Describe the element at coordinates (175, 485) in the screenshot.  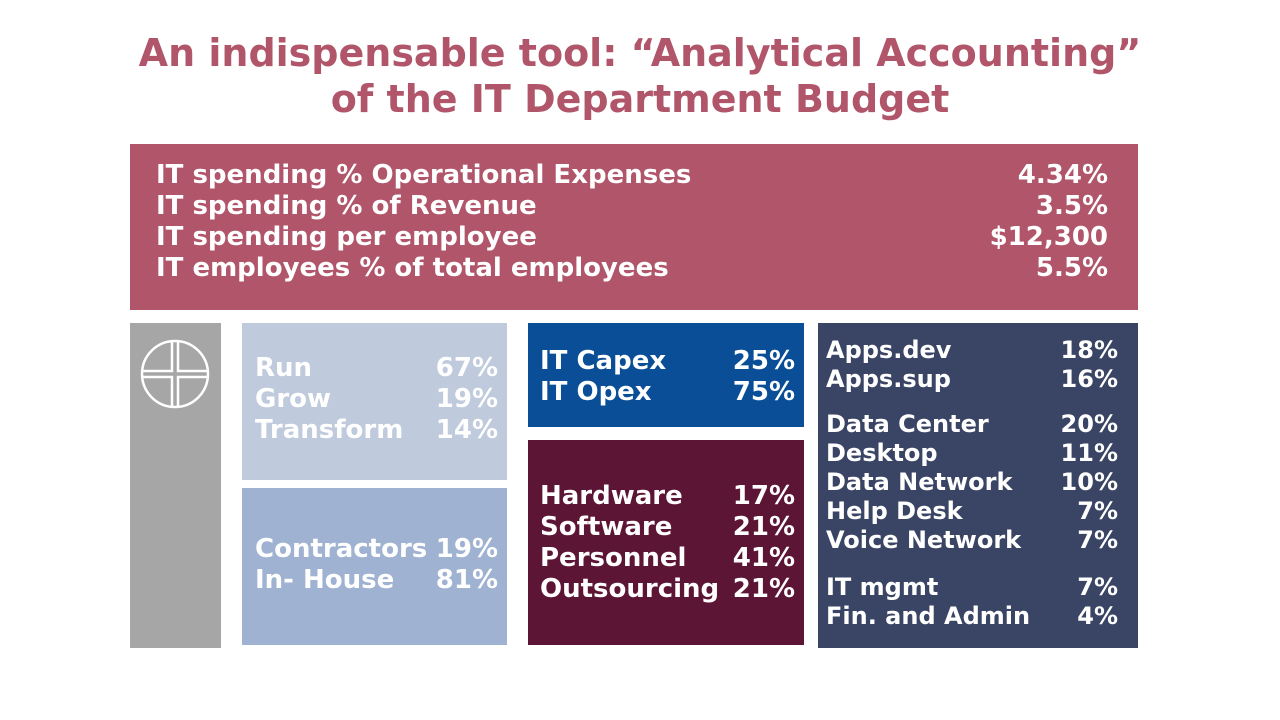
I see `side-bar` at that location.